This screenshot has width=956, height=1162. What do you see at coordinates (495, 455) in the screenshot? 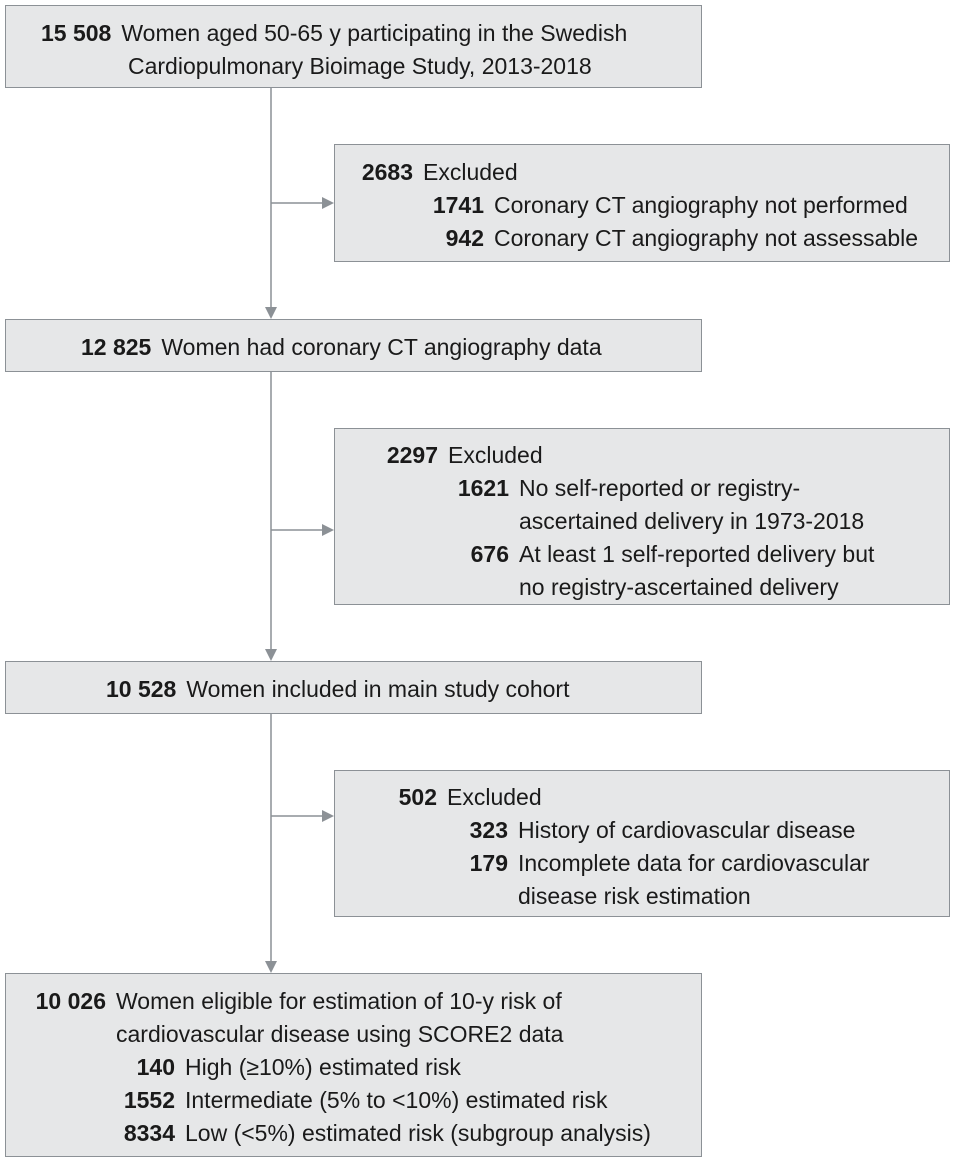
I see `excluded-2-label: Excluded` at bounding box center [495, 455].